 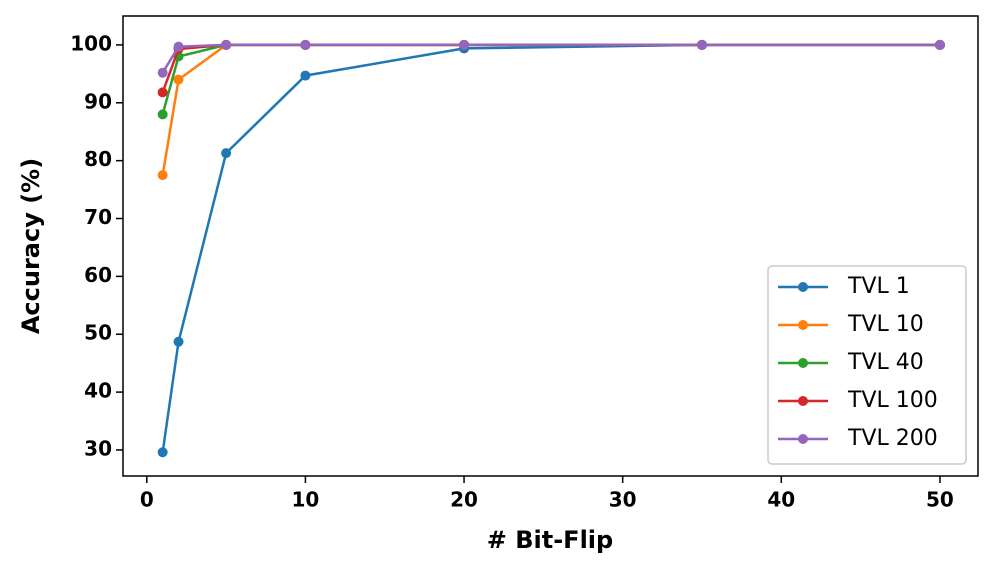 What do you see at coordinates (885, 324) in the screenshot?
I see `legend-label: TVL 10` at bounding box center [885, 324].